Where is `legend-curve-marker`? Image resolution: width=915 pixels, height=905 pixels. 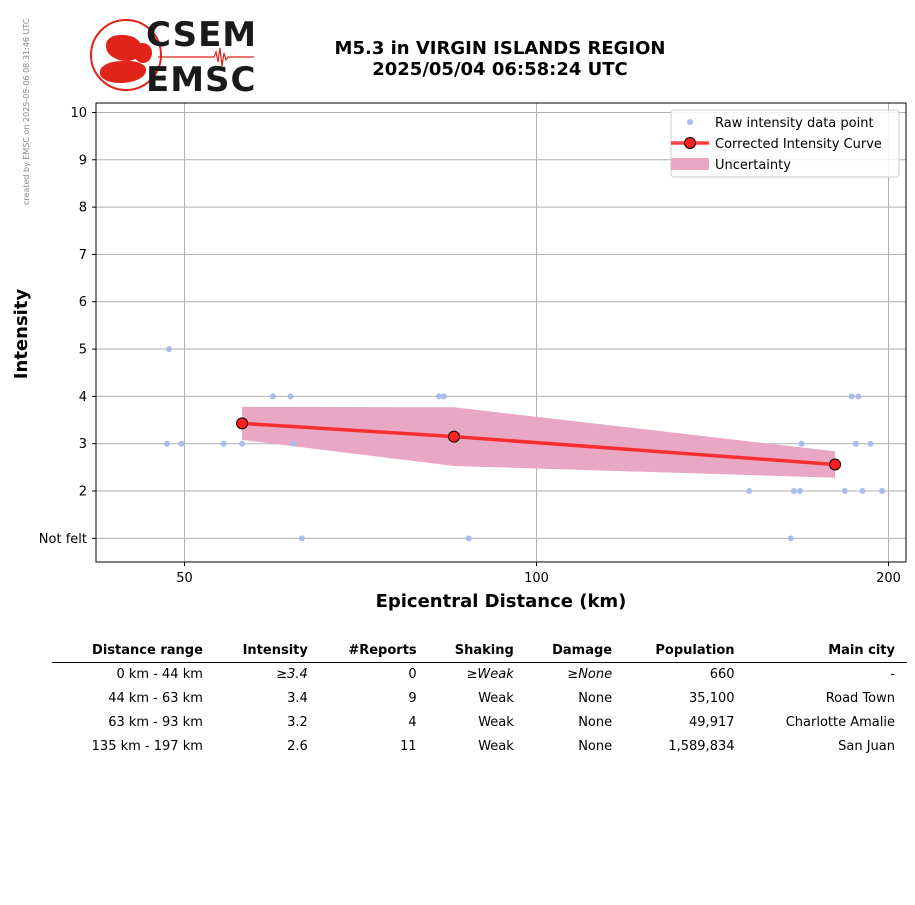 legend-curve-marker is located at coordinates (690, 143).